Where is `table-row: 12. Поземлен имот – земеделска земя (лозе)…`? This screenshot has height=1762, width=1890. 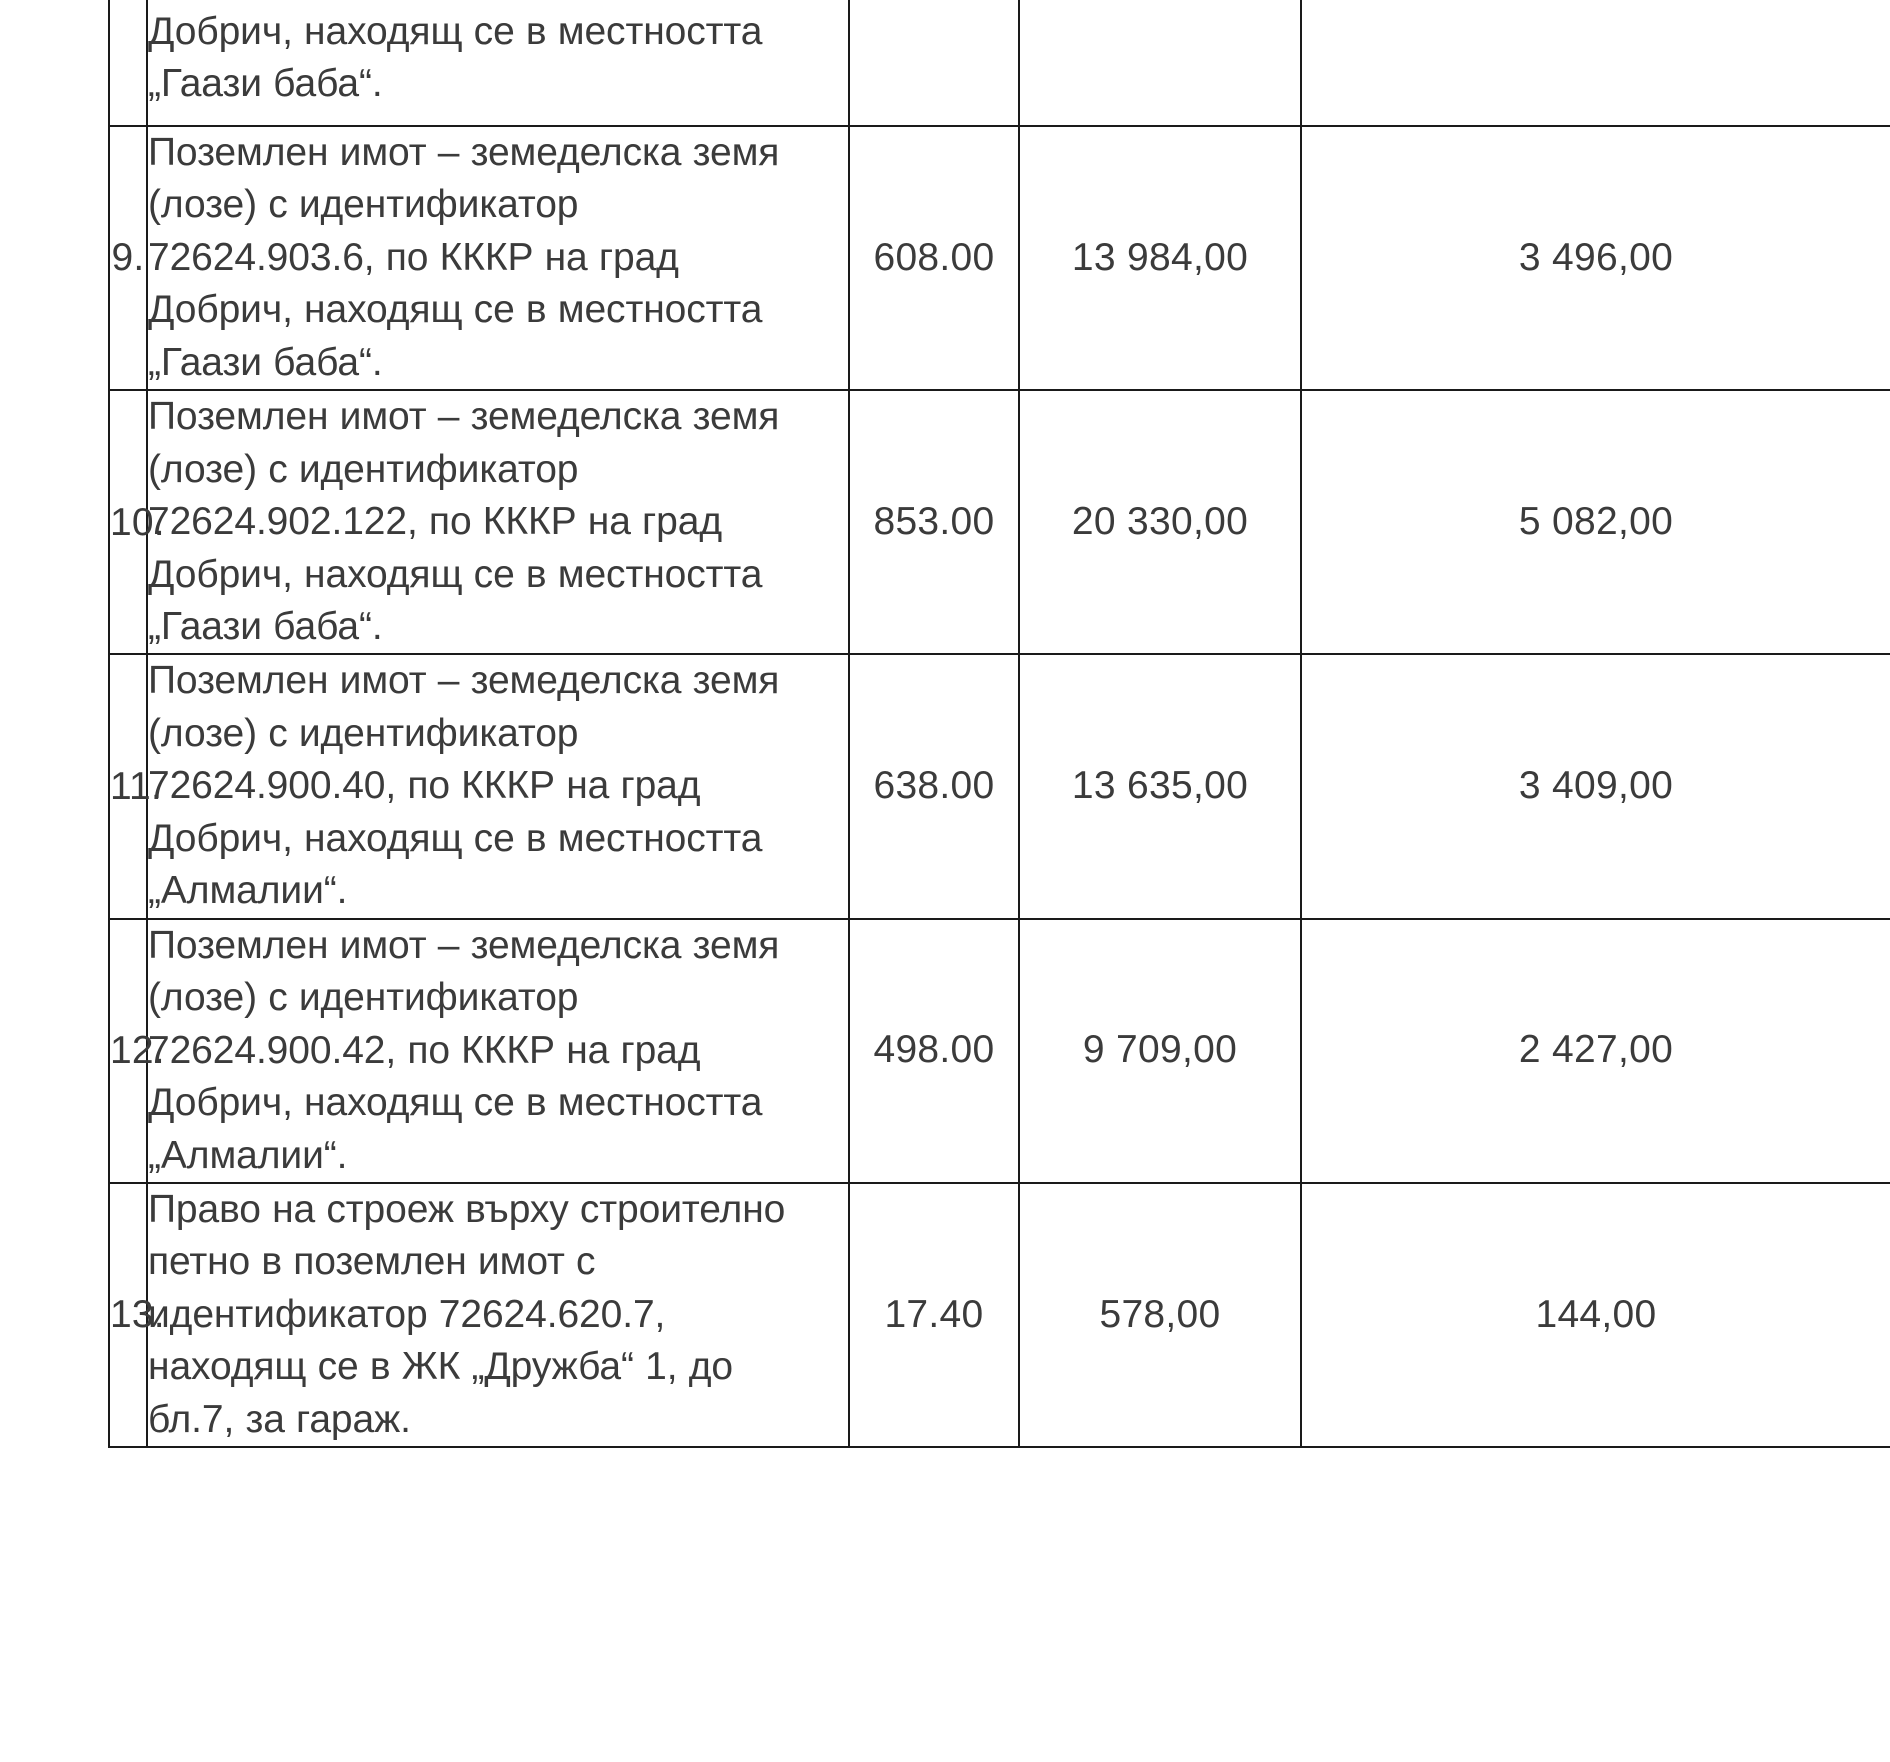 table-row: 12. Поземлен имот – земеделска земя (лозе)… is located at coordinates (999, 1050).